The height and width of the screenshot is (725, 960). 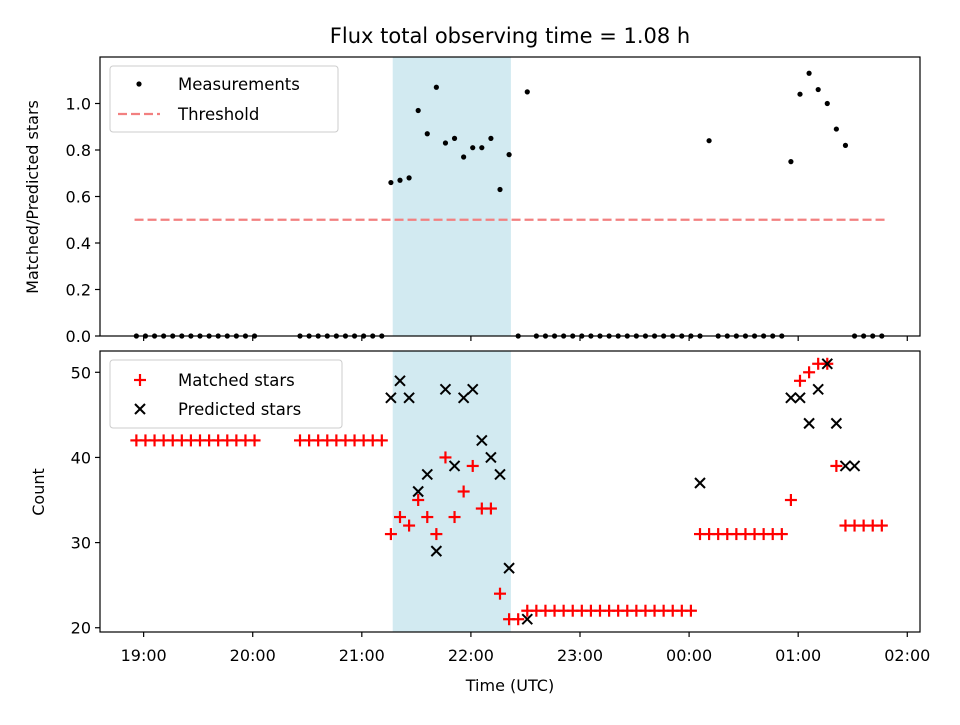 I want to click on xtick-label: 20:00, so click(x=253, y=655).